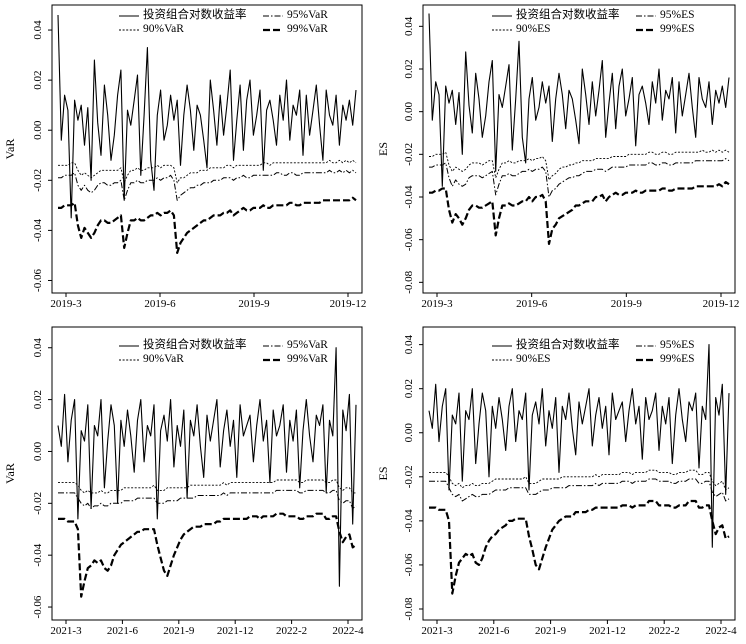  What do you see at coordinates (295, 359) in the screenshot?
I see `legend-item-var99: 99%VaR` at bounding box center [295, 359].